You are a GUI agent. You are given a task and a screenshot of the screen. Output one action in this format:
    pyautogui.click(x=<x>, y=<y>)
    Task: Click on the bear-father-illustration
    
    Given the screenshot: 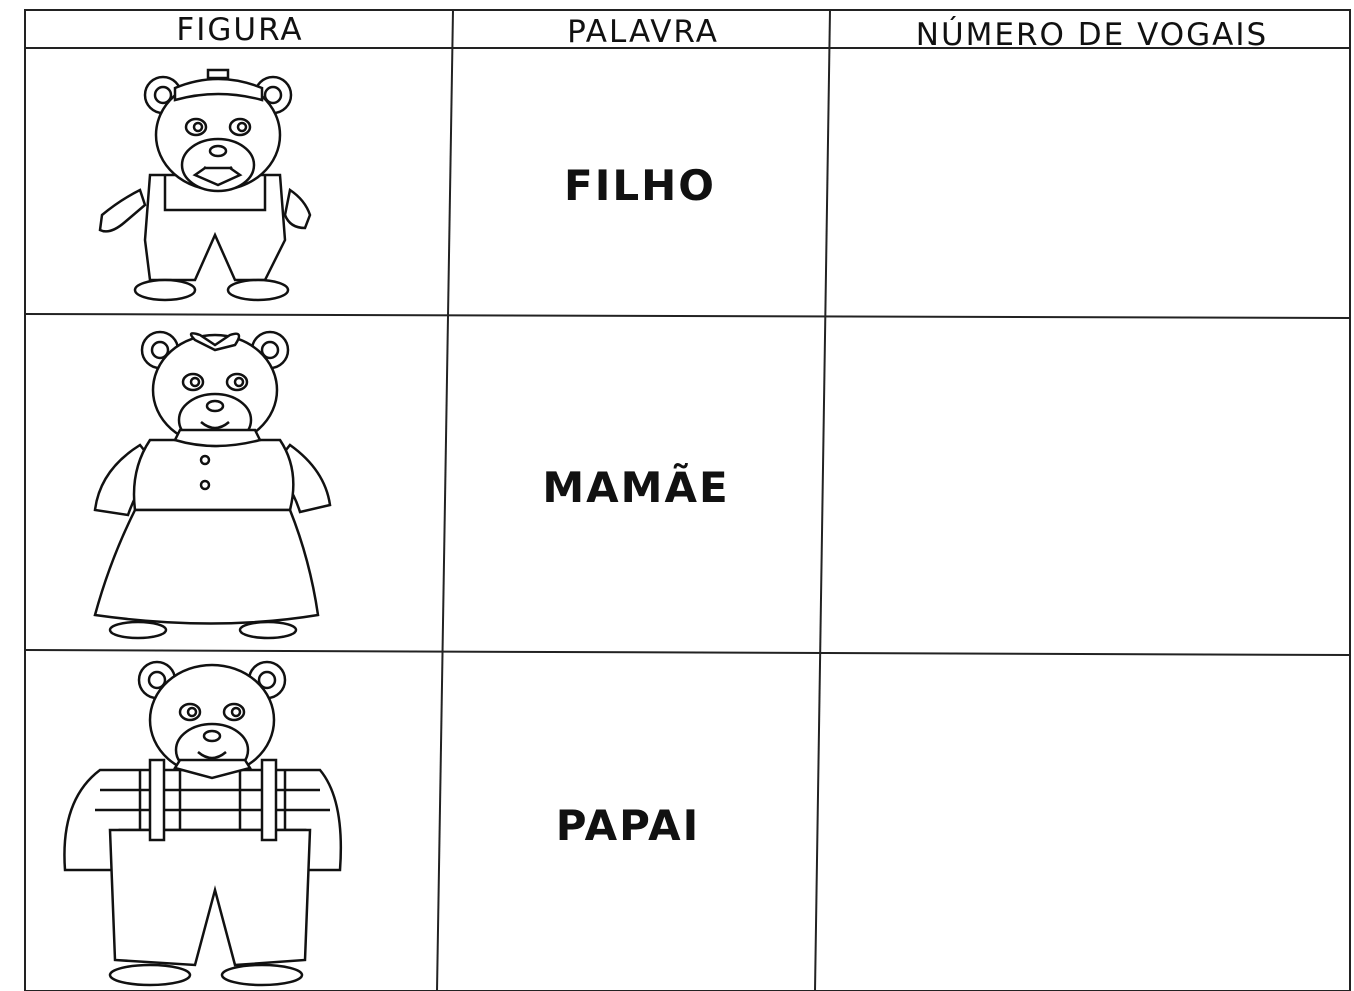 What is the action you would take?
    pyautogui.click(x=203, y=823)
    